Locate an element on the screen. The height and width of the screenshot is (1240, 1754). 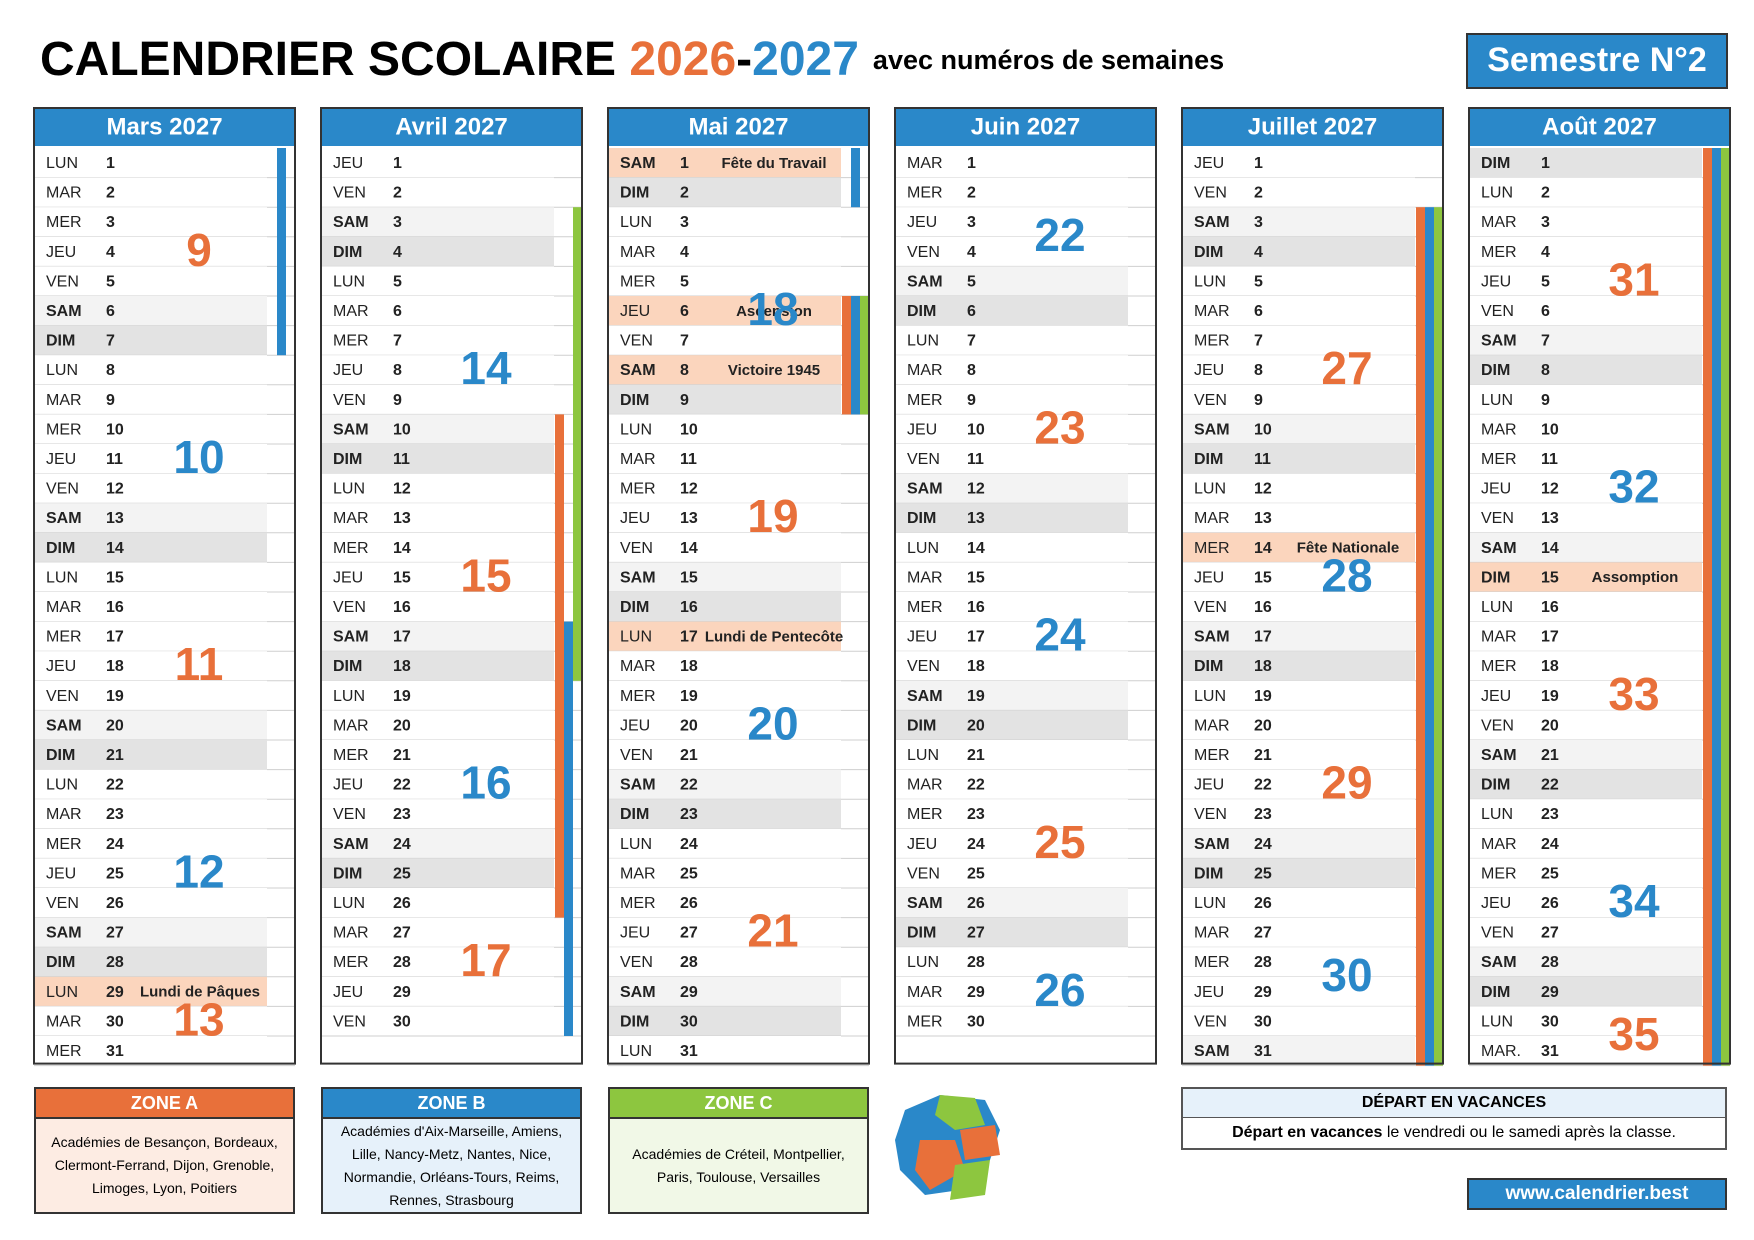
day-number: 30 is located at coordinates (402, 1021).